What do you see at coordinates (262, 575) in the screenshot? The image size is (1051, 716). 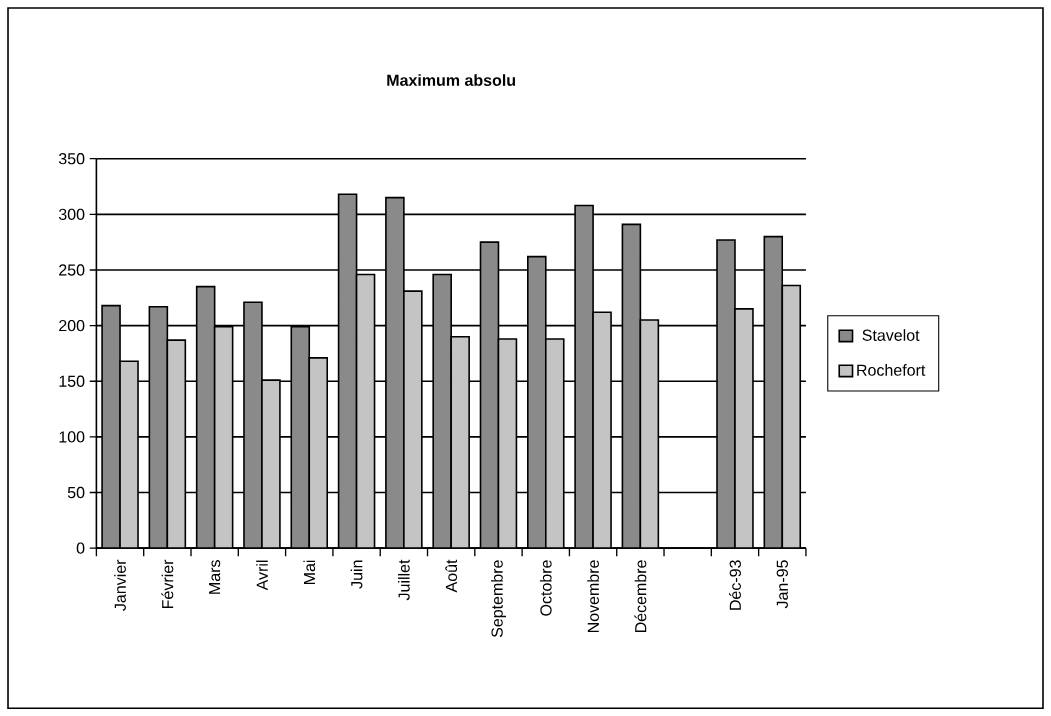 I see `x-tick-label: Avril` at bounding box center [262, 575].